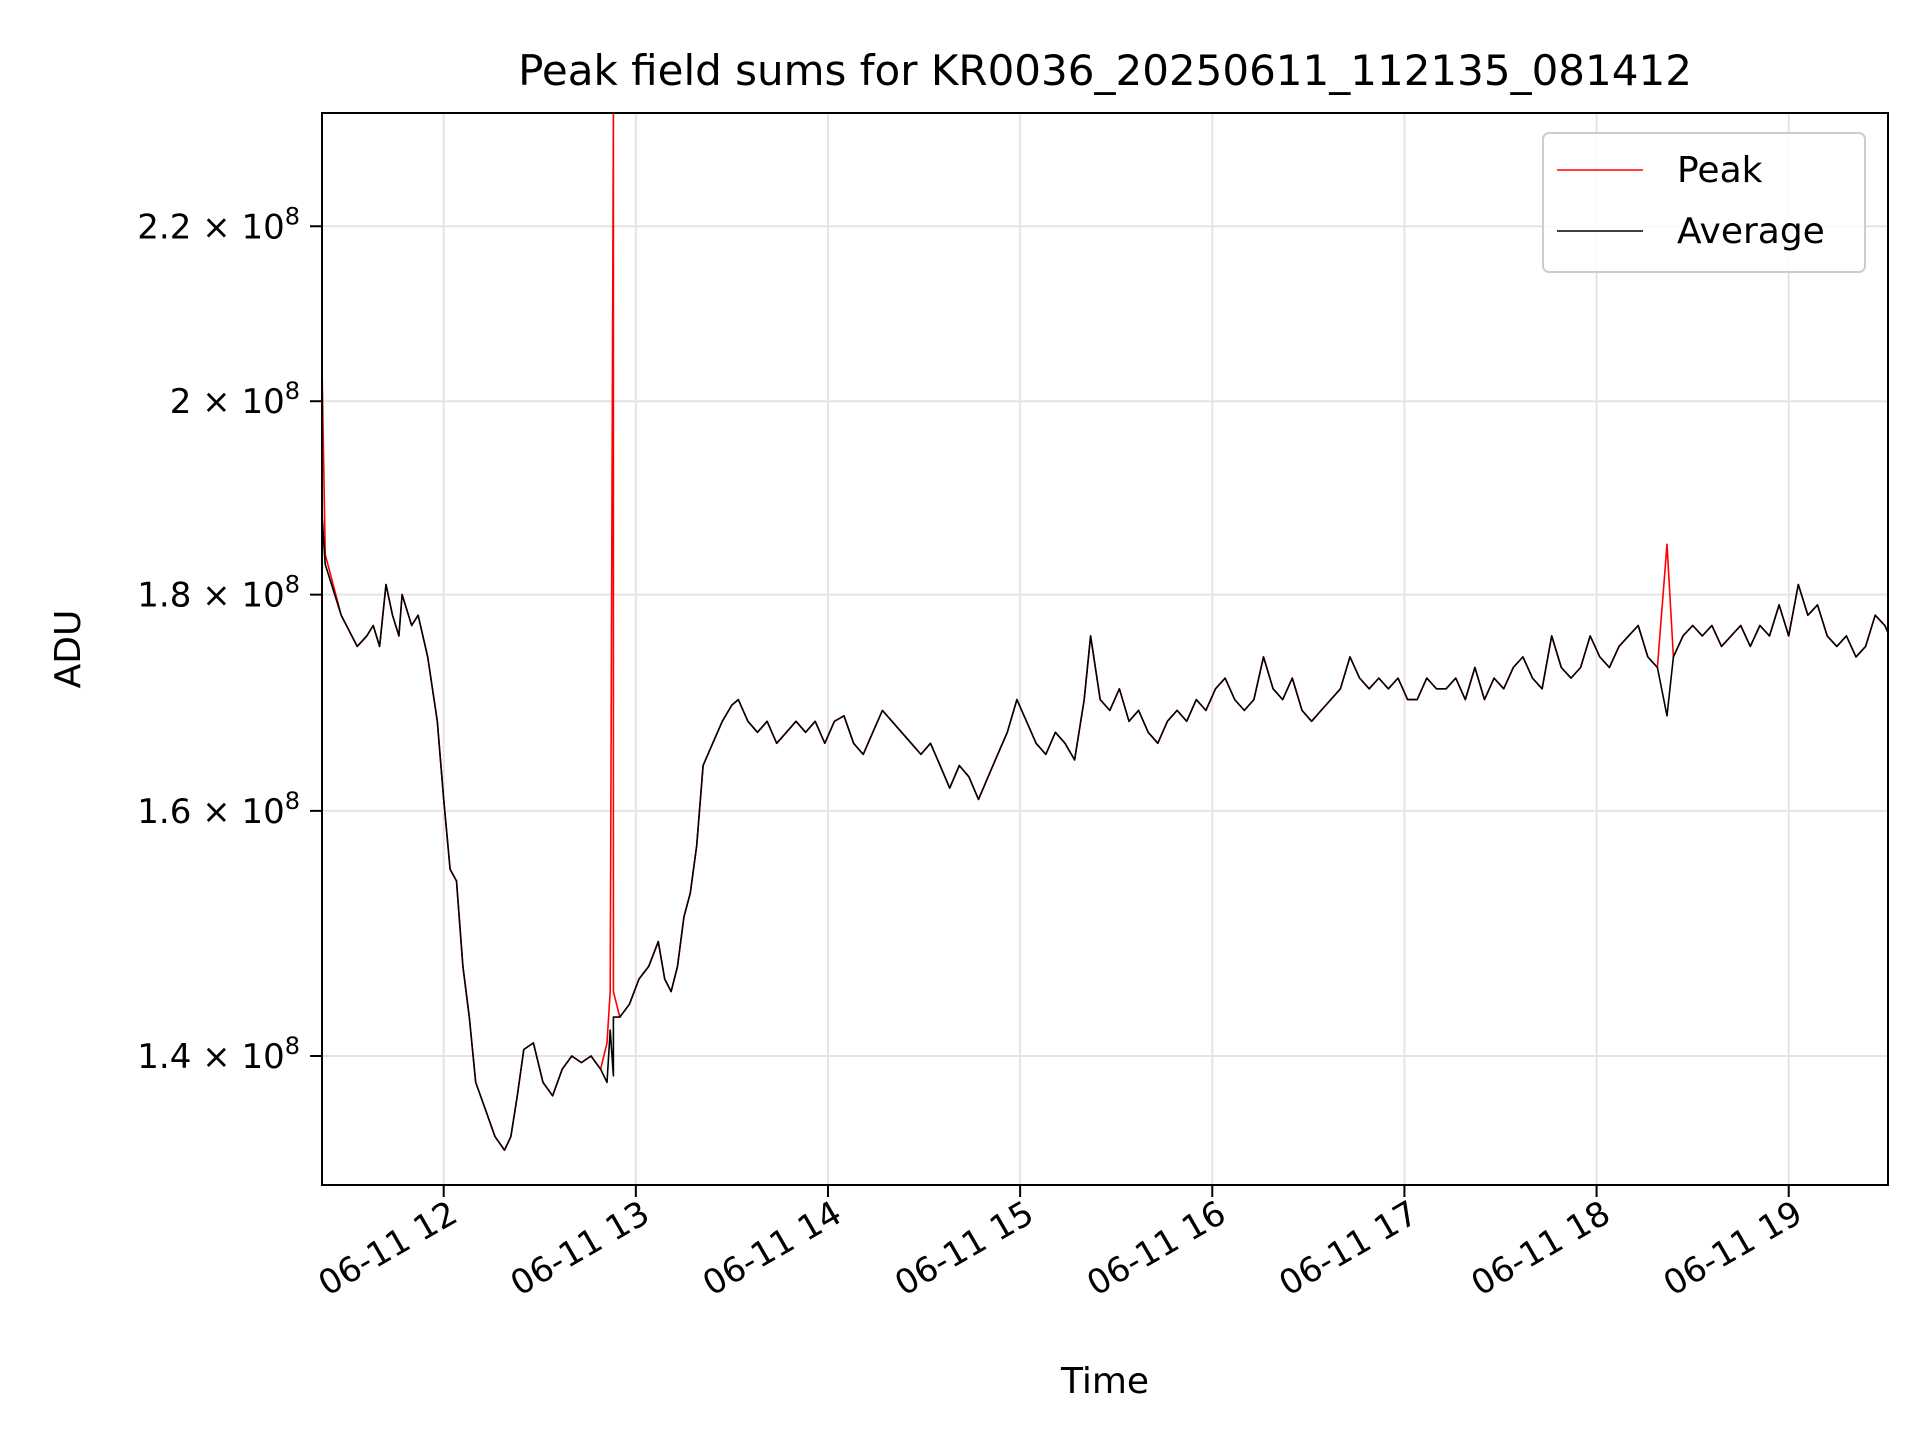 This screenshot has width=1920, height=1440. Describe the element at coordinates (218, 809) in the screenshot. I see `y-tick-label: 1.6 × 108` at that location.